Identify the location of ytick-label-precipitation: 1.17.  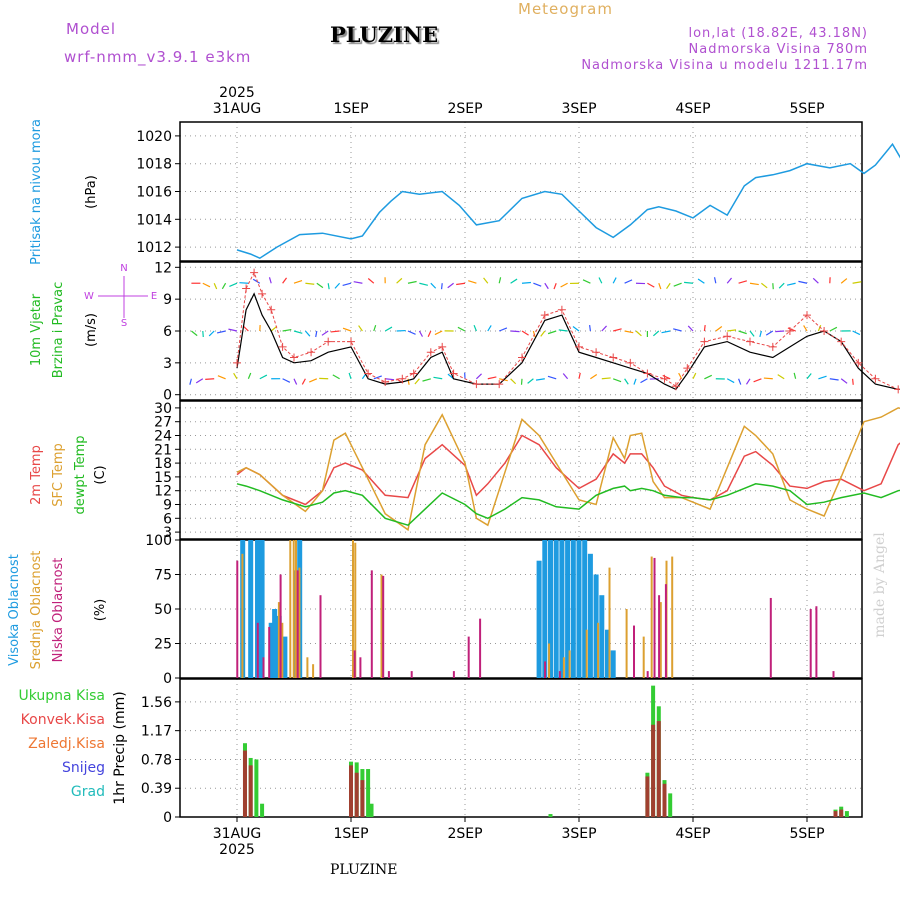
(156, 732).